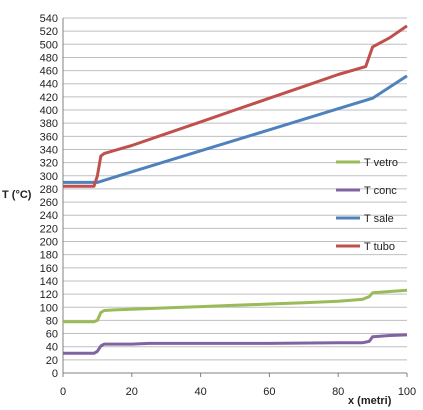 The width and height of the screenshot is (423, 410). What do you see at coordinates (49, 282) in the screenshot?
I see `y-tick-label: 140` at bounding box center [49, 282].